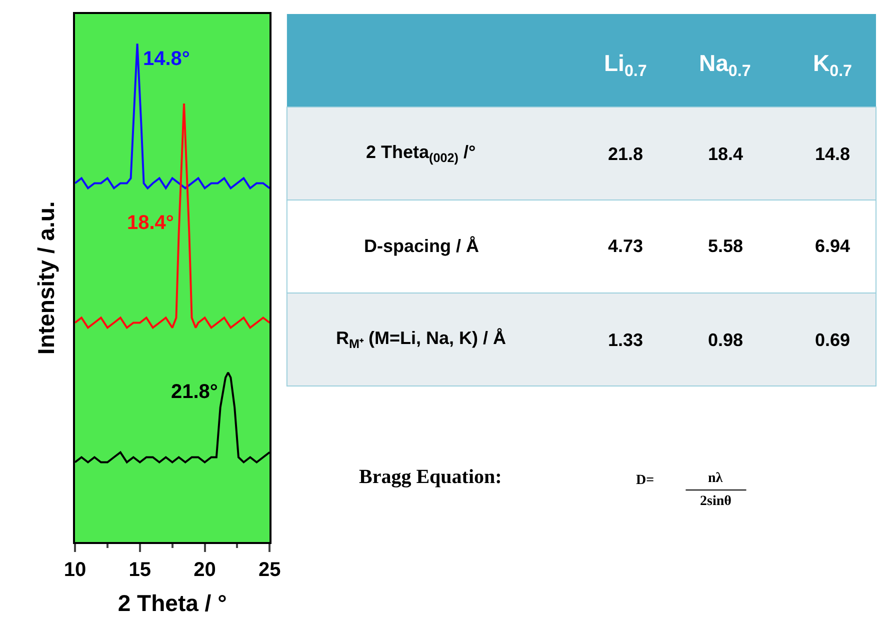 This screenshot has width=887, height=628. What do you see at coordinates (430, 477) in the screenshot?
I see `text: Bragg Equation:` at bounding box center [430, 477].